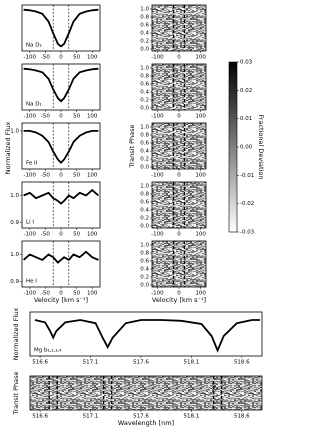 This screenshot has height=431, width=320. Describe the element at coordinates (247, 233) in the screenshot. I see `colorbar-tick-label: -0.03` at that location.